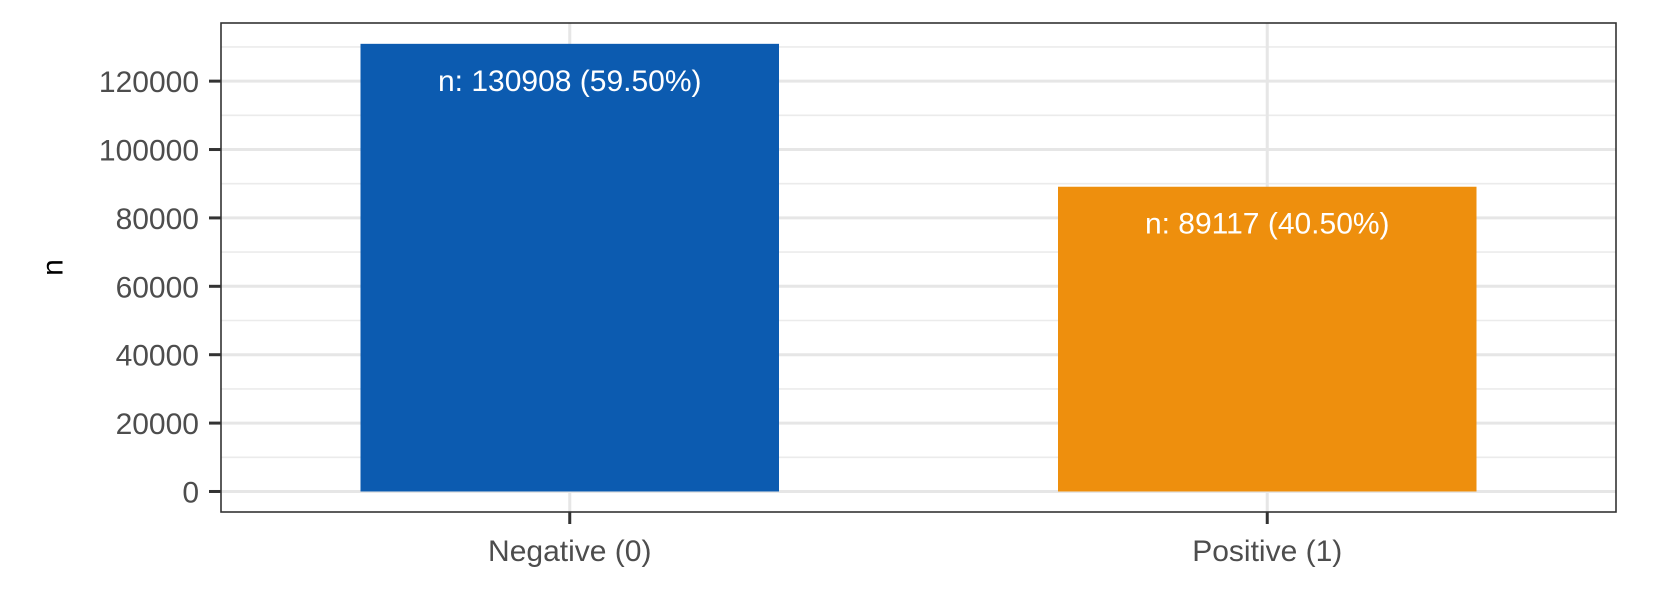 The width and height of the screenshot is (1653, 595). I want to click on bar-data-label: n: 130908 (59.50%), so click(570, 81).